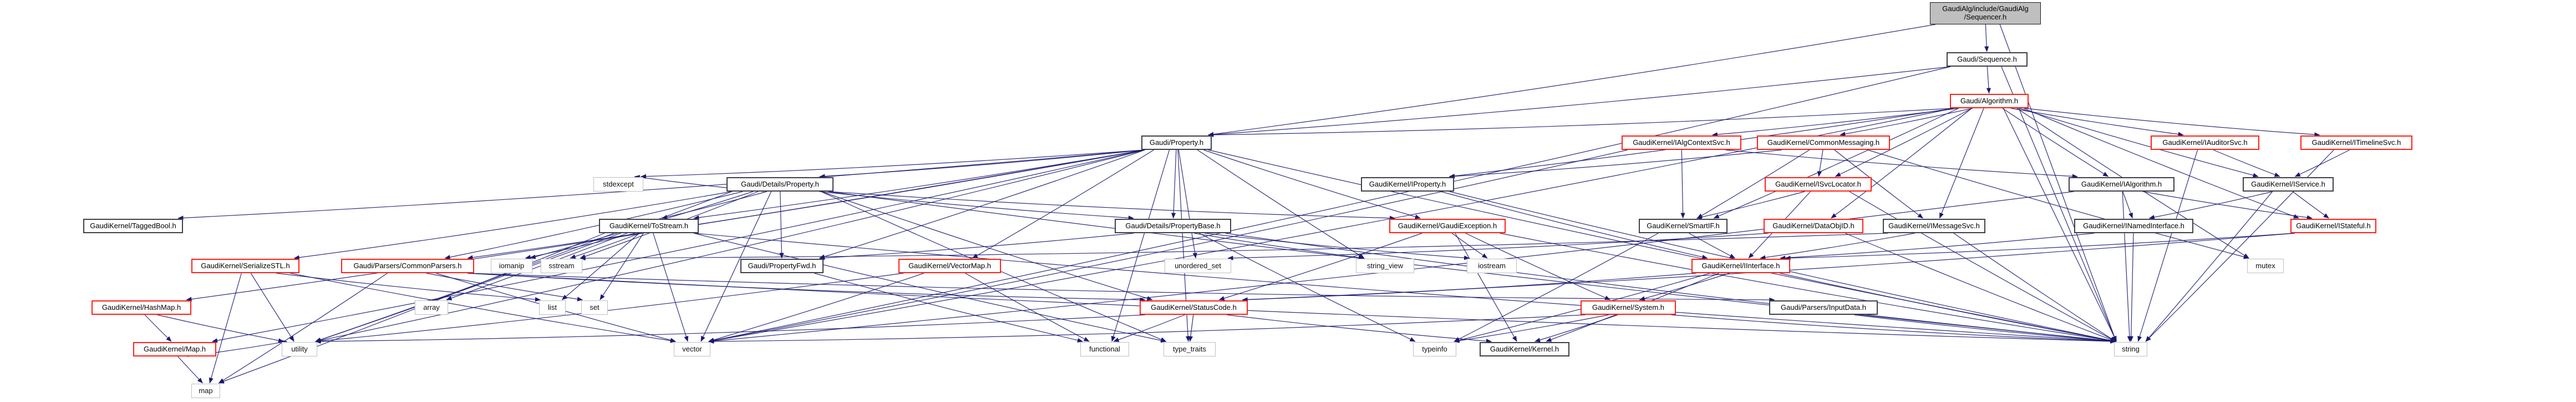  What do you see at coordinates (1492, 266) in the screenshot?
I see `graph-node-iostream: iostream` at bounding box center [1492, 266].